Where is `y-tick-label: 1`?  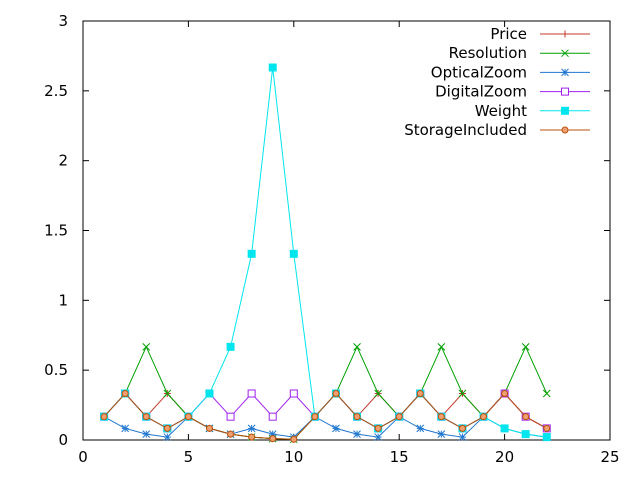 y-tick-label: 1 is located at coordinates (63, 300).